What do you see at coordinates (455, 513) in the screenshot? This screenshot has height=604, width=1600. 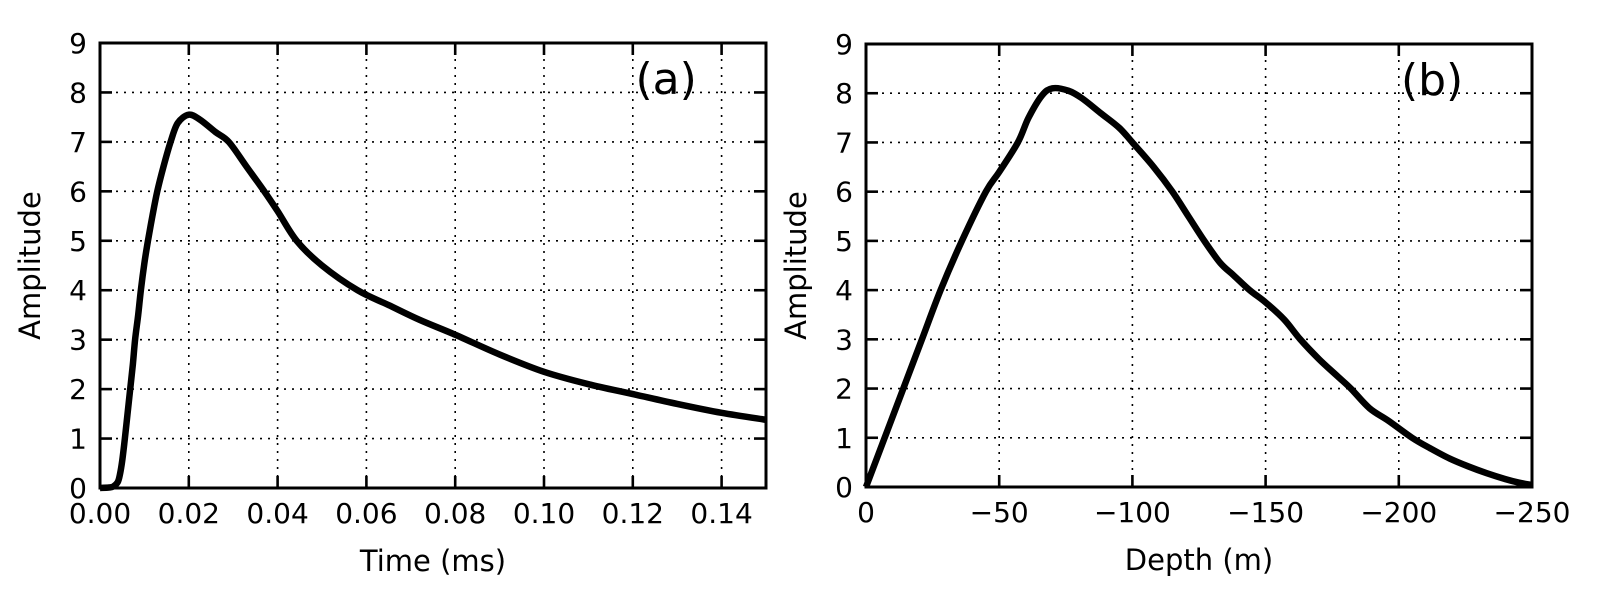 I see `x-tick-label: 0.08` at bounding box center [455, 513].